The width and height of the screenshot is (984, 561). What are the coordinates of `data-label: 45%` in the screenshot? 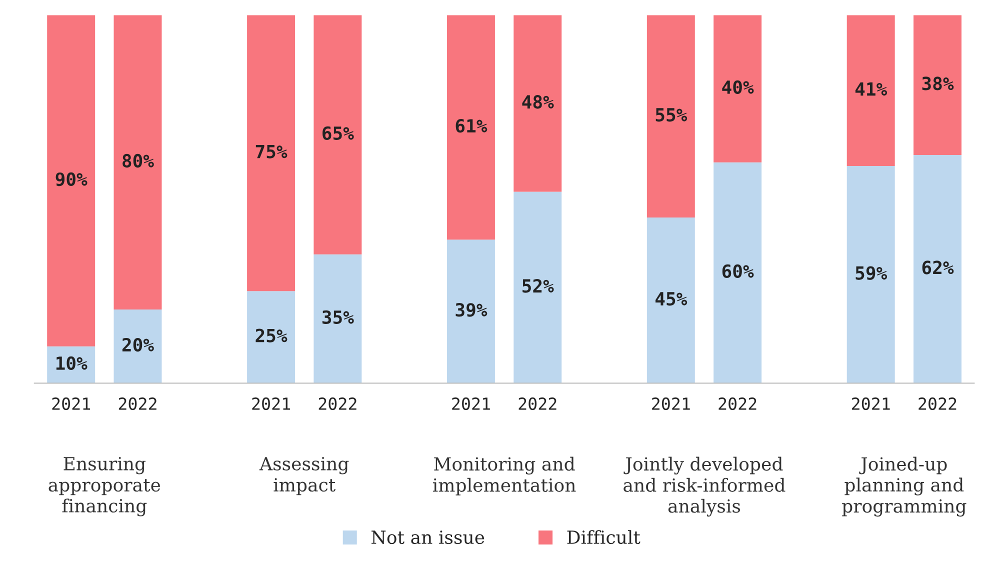 It's located at (672, 299).